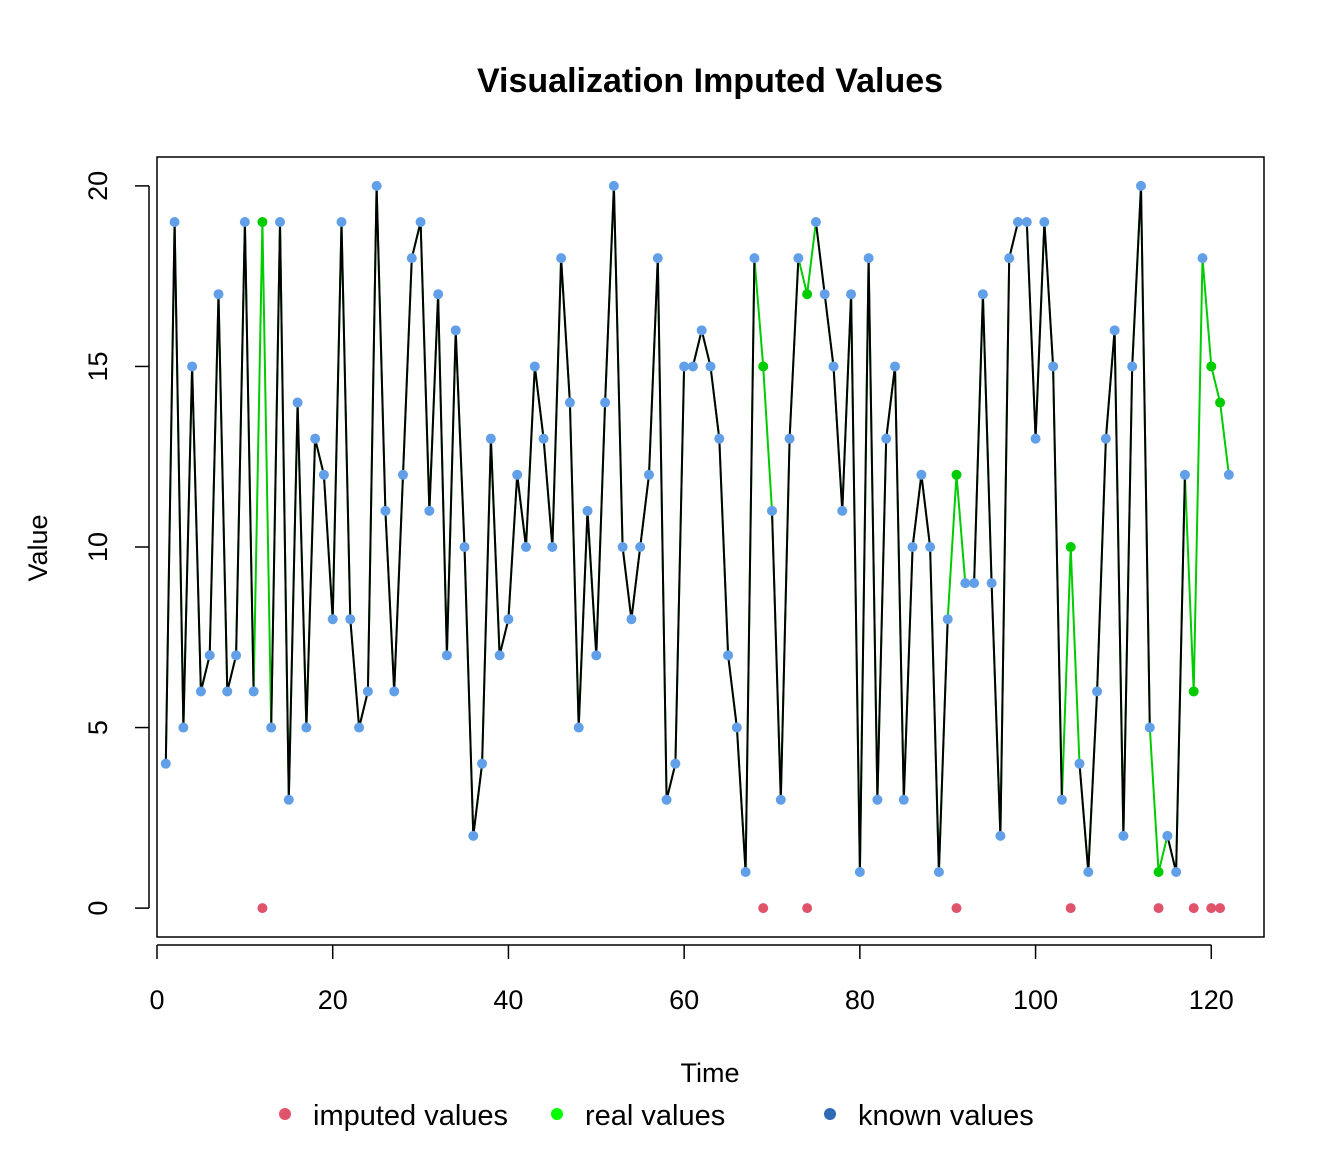 The image size is (1344, 1152). I want to click on x-tick-label: 60, so click(684, 1000).